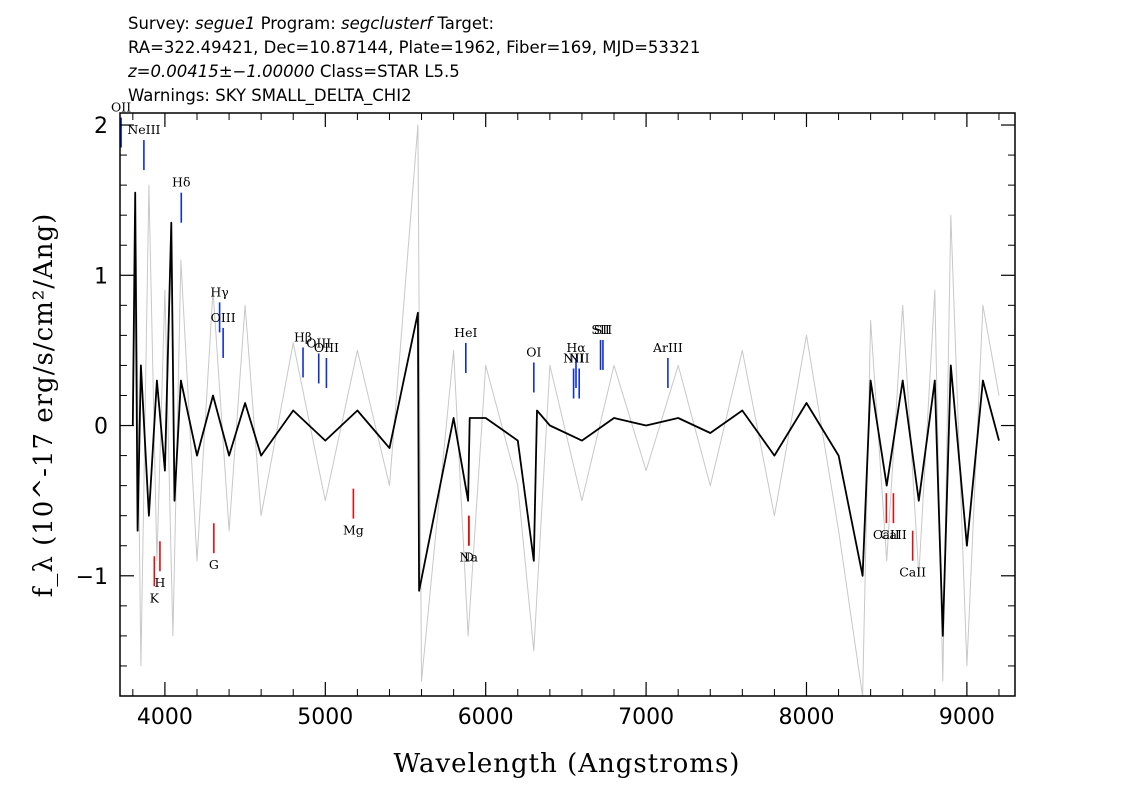 Image resolution: width=1134 pixels, height=810 pixels. Describe the element at coordinates (389, 71) in the screenshot. I see `class-value: Class=STAR L5.5` at that location.